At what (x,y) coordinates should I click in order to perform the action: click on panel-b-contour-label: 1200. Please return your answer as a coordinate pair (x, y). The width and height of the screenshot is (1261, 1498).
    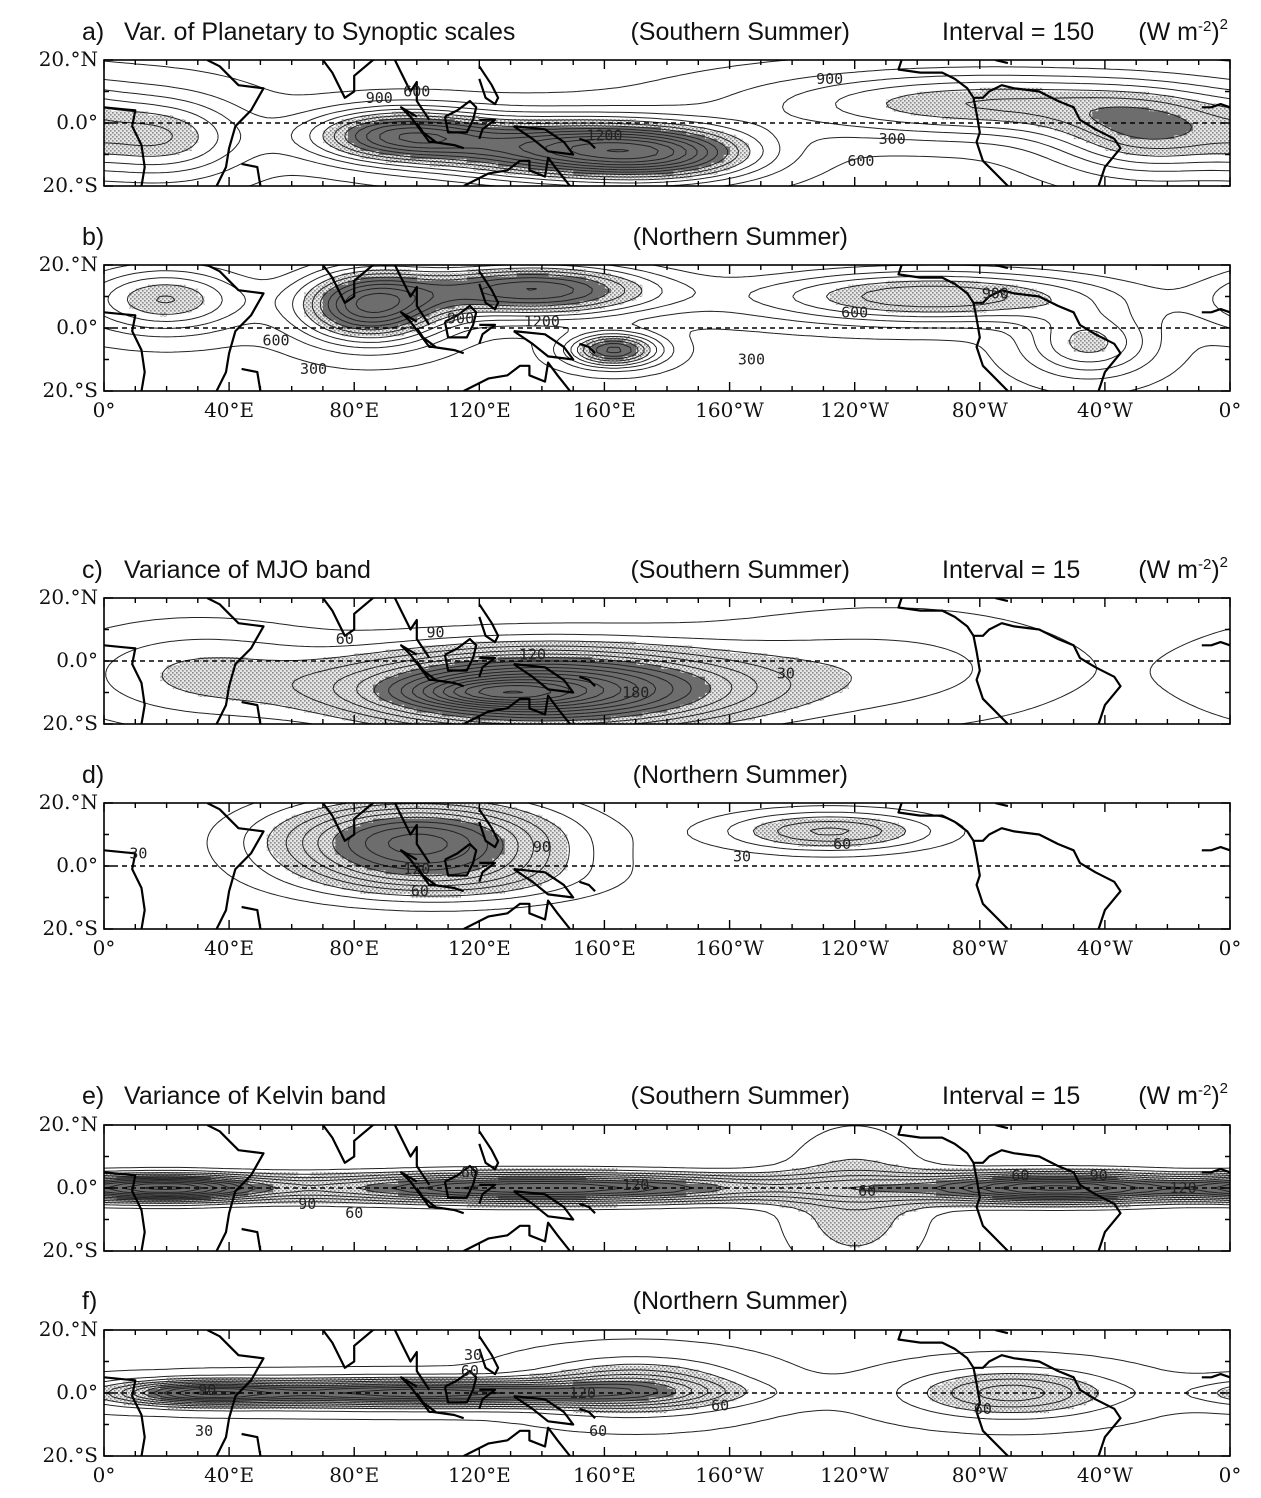
    Looking at the image, I should click on (542, 322).